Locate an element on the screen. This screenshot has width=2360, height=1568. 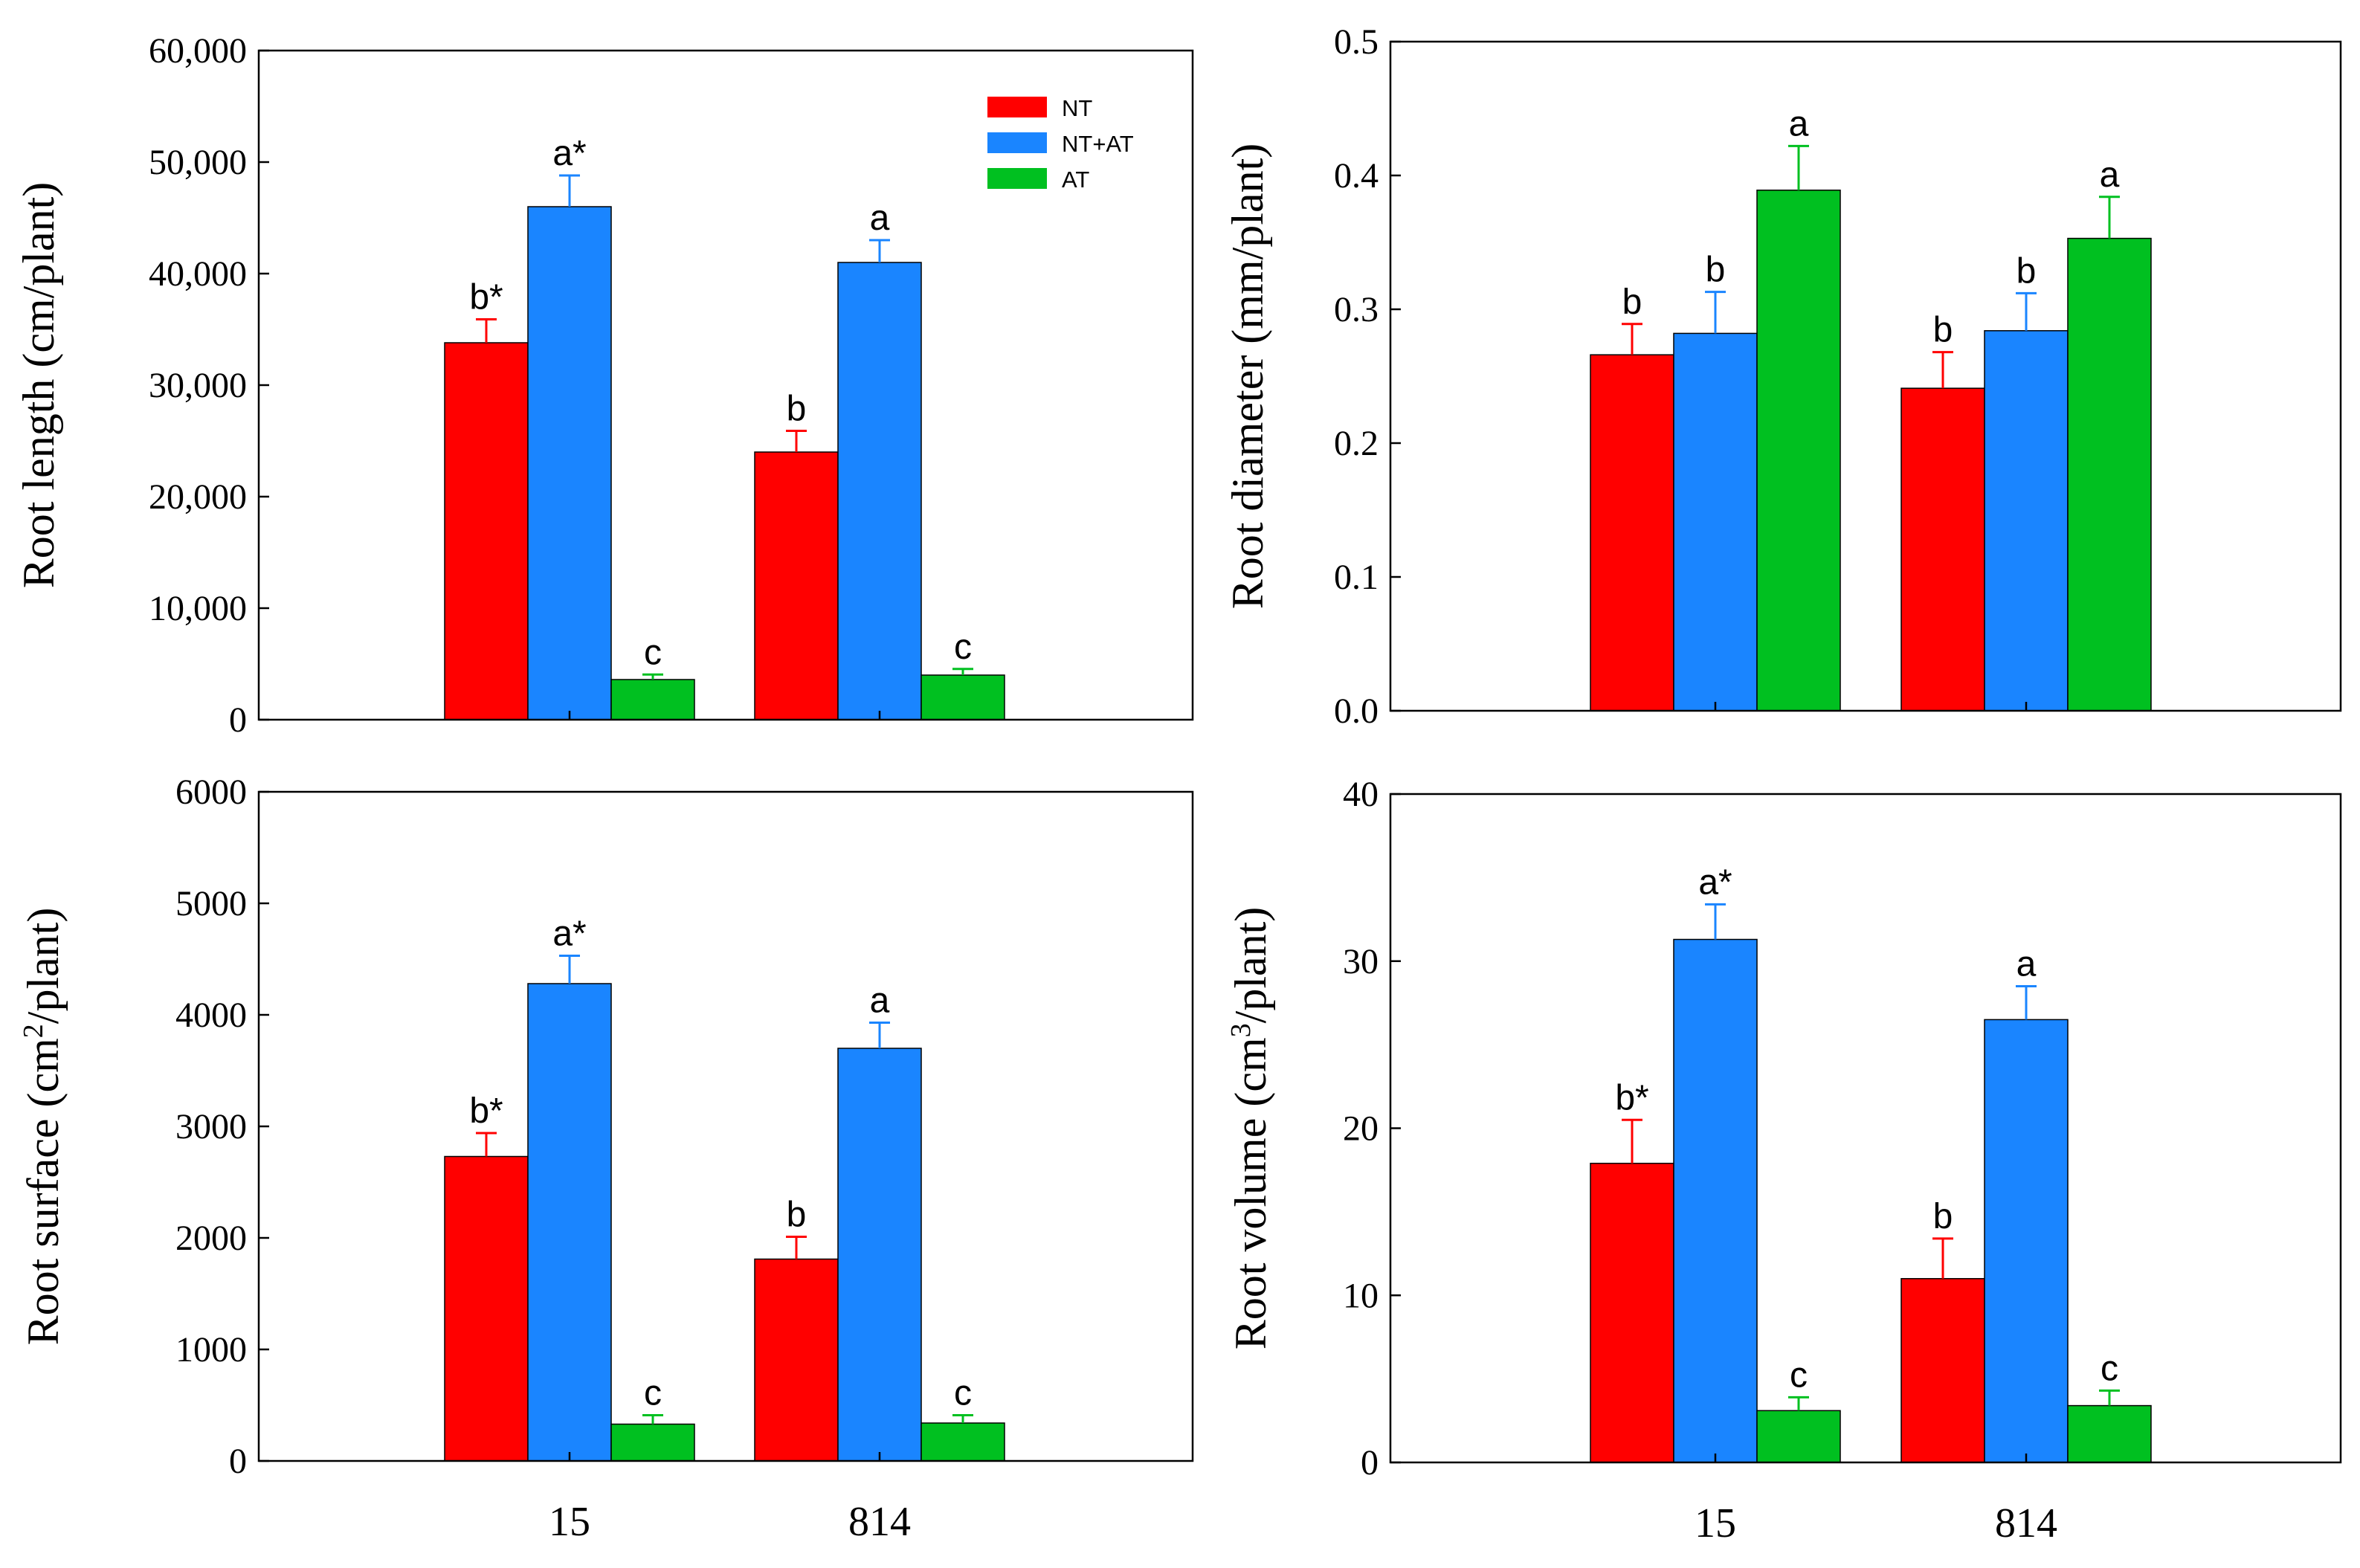
y-tick-label: 4000 is located at coordinates (211, 1015).